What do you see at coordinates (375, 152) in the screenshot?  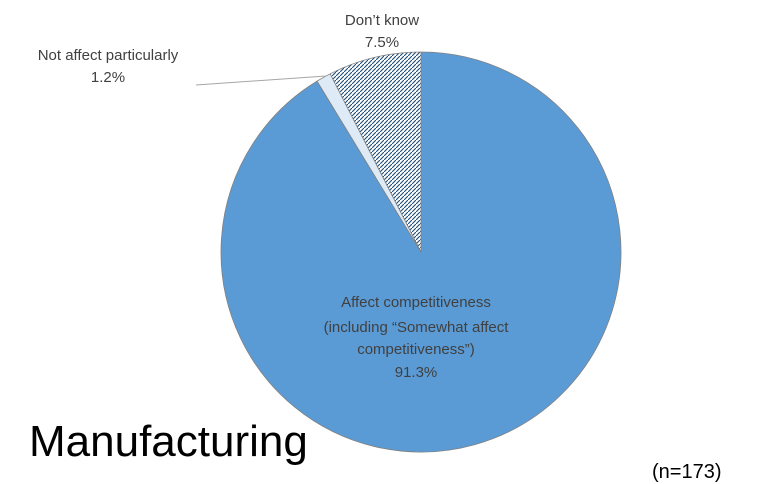 I see `slice-dont-know` at bounding box center [375, 152].